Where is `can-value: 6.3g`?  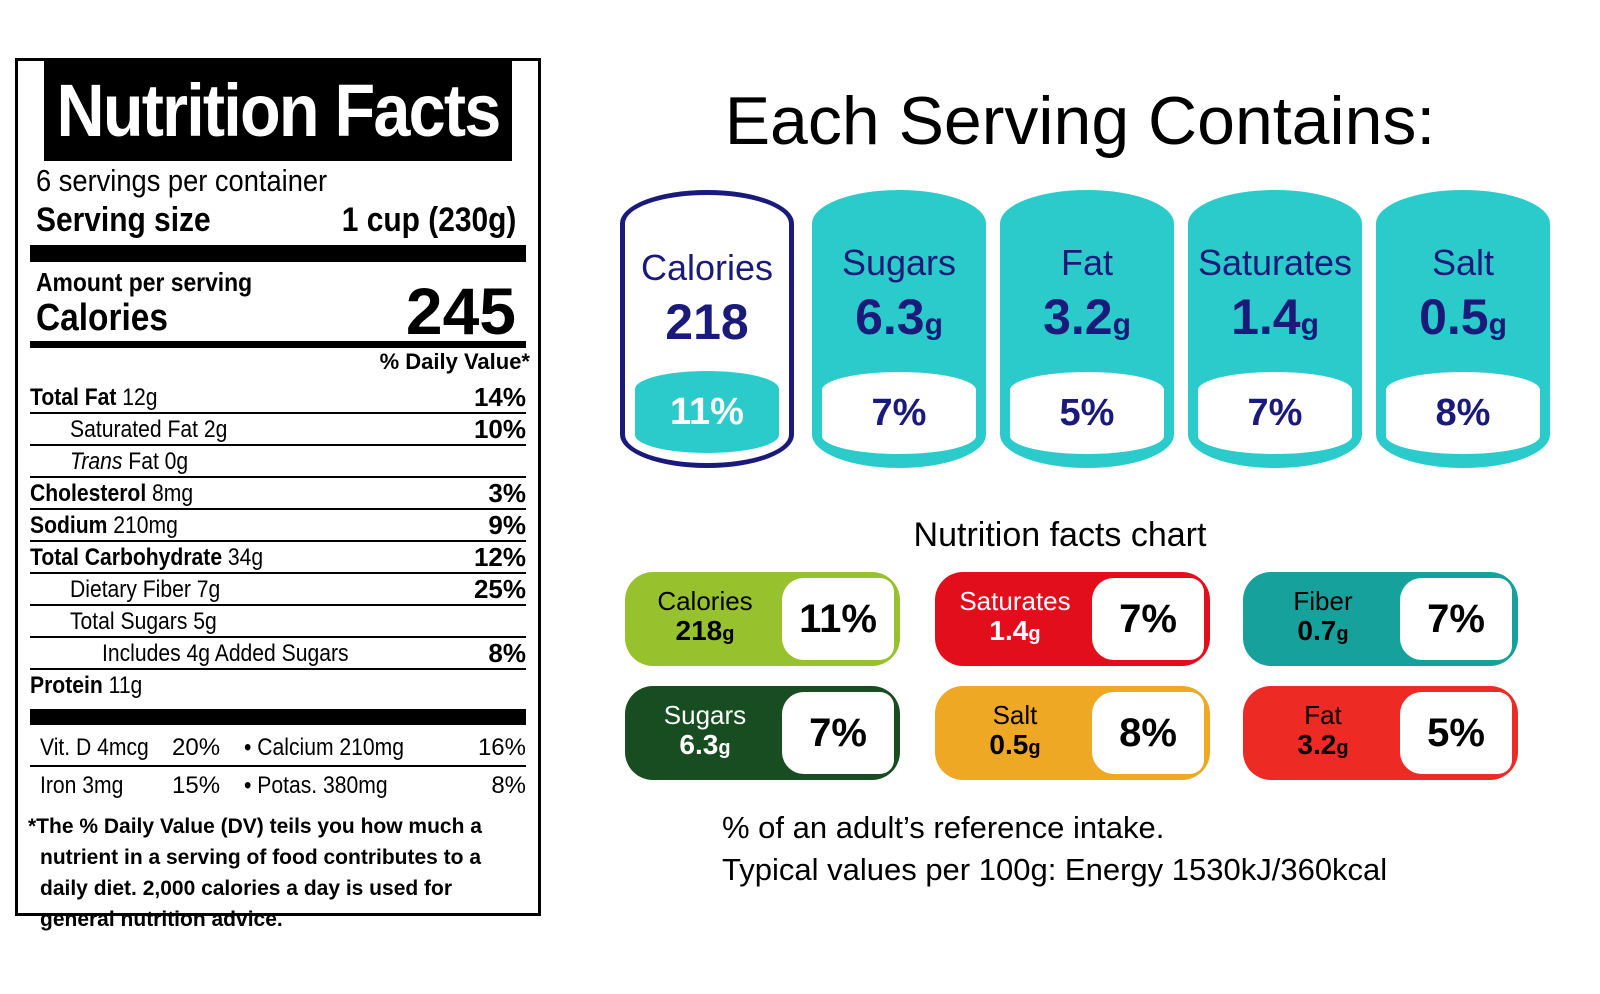
can-value: 6.3g is located at coordinates (899, 317).